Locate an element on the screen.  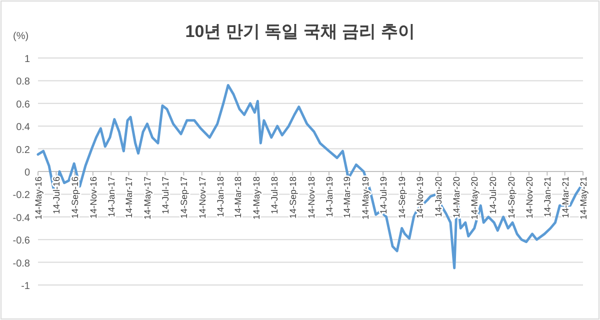
y-tick-label: -0.4 is located at coordinates (21, 218).